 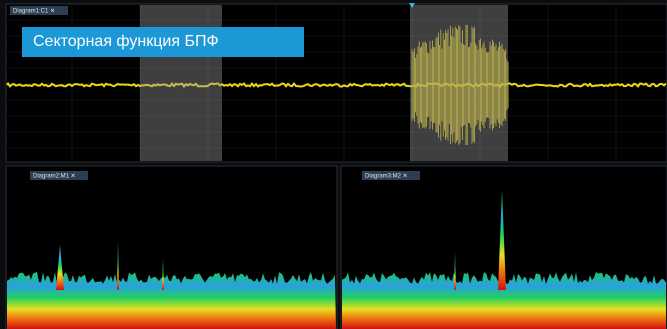 What do you see at coordinates (412, 5) in the screenshot?
I see `trigger-marker` at bounding box center [412, 5].